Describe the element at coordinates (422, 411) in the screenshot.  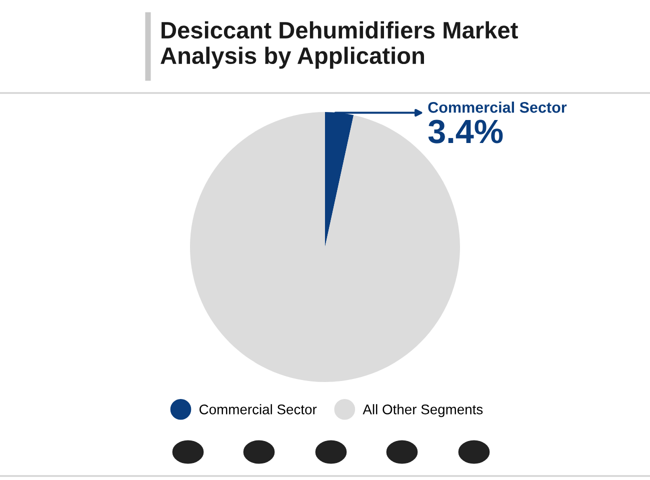
I see `legend-label: All Other Segments` at that location.